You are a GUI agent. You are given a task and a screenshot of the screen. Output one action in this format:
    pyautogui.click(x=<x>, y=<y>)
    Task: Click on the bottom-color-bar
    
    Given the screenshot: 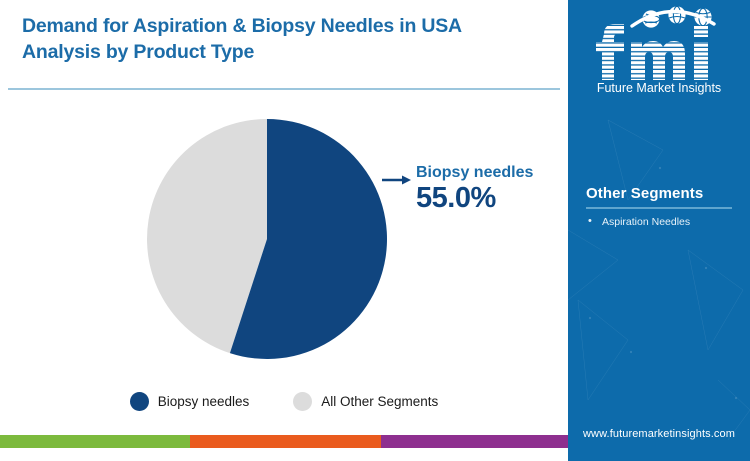 What is the action you would take?
    pyautogui.click(x=284, y=441)
    